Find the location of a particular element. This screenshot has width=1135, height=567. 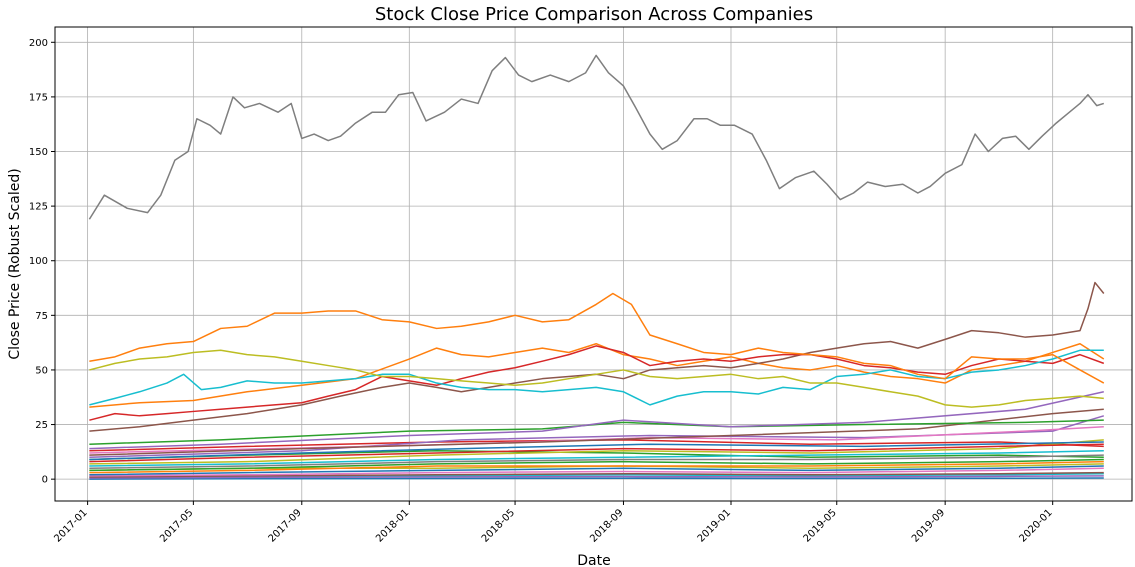

y-tick-label: 50 is located at coordinates (41, 370).